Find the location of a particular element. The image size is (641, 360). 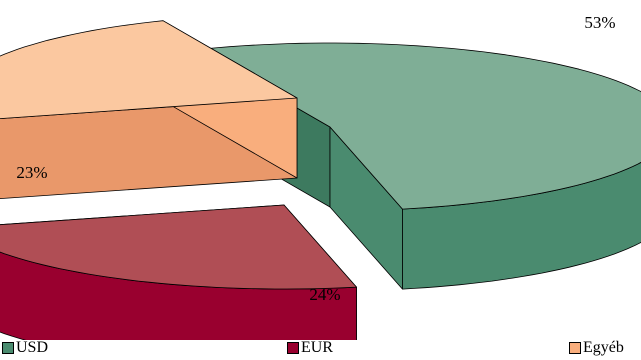

legend-item-eur: EUR is located at coordinates (310, 348).